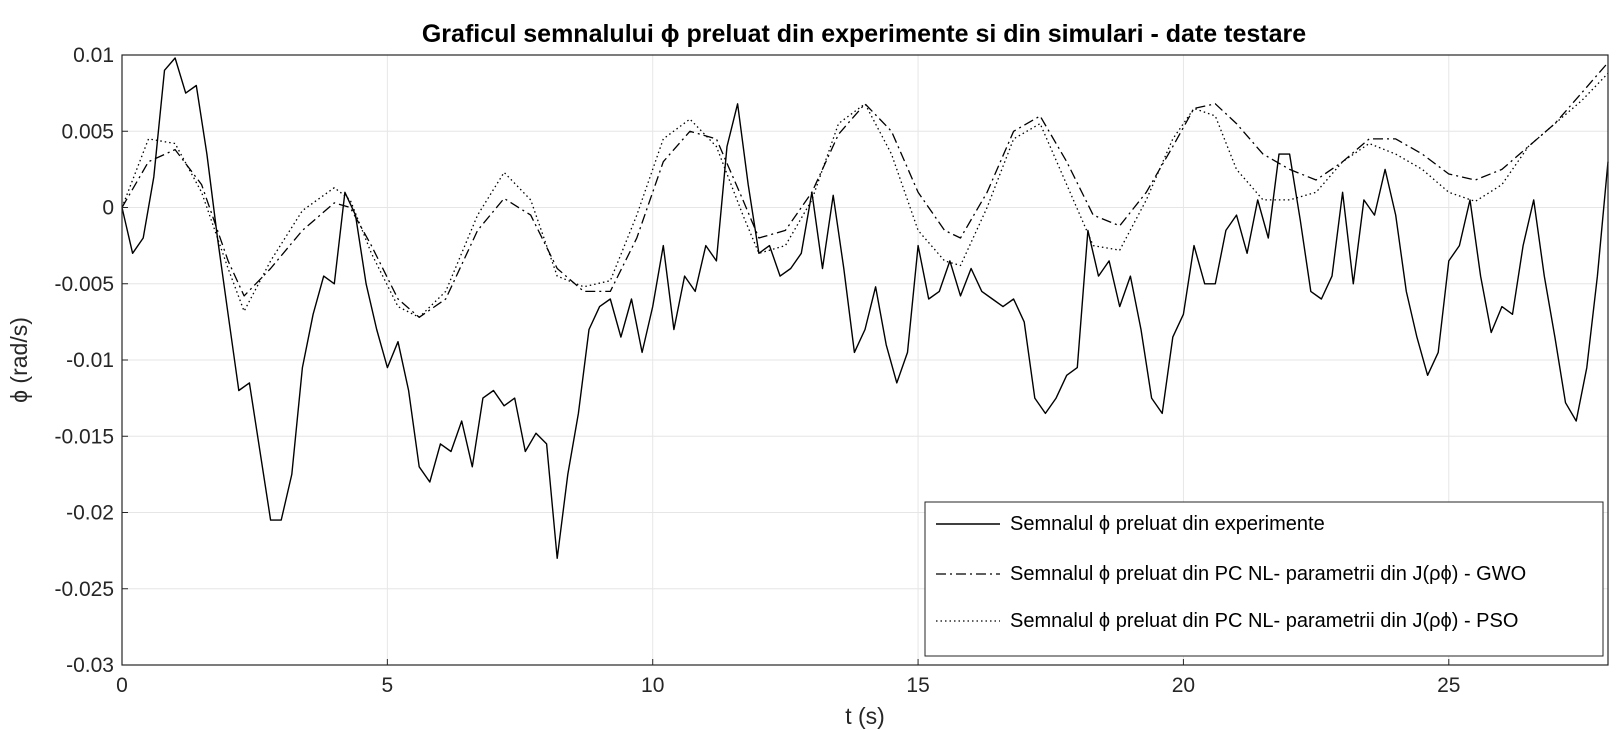 The image size is (1618, 730). Describe the element at coordinates (87, 131) in the screenshot. I see `y-tick-label: 0.005` at that location.